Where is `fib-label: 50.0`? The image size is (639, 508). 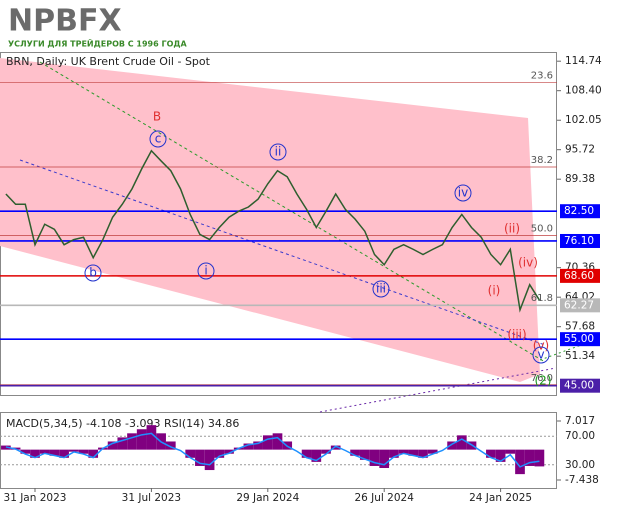 fib-label: 50.0 is located at coordinates (542, 228).